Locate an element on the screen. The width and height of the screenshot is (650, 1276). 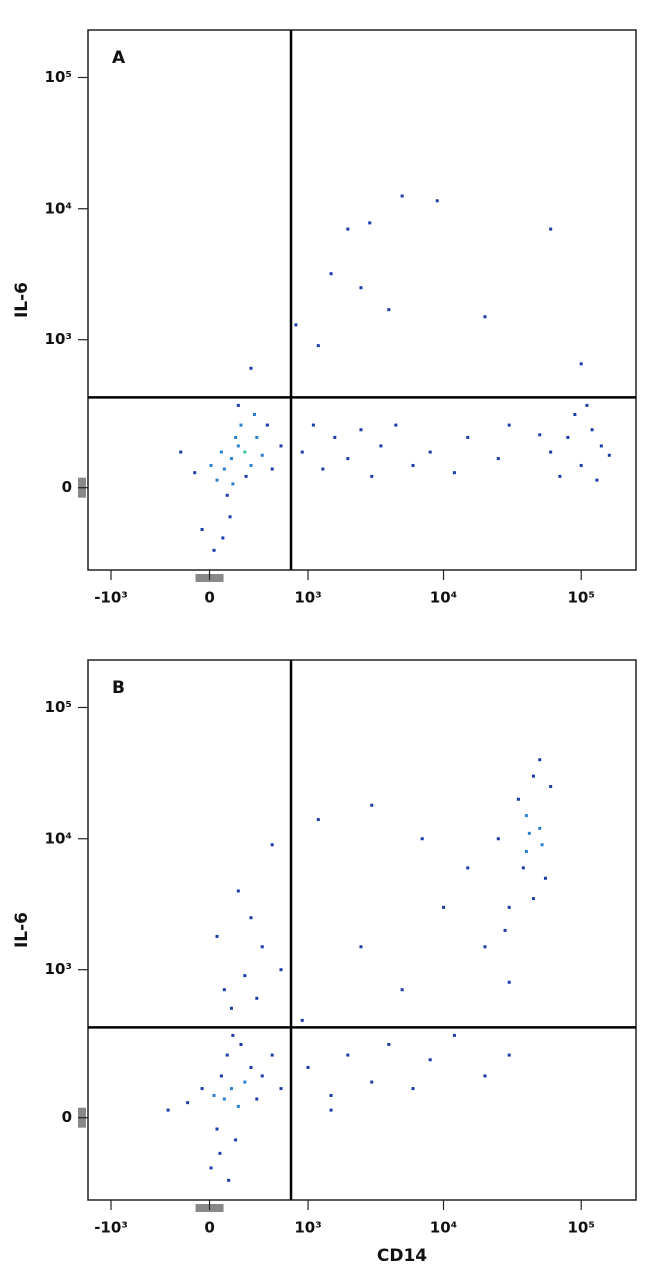
panel-label: A is located at coordinates (119, 58).